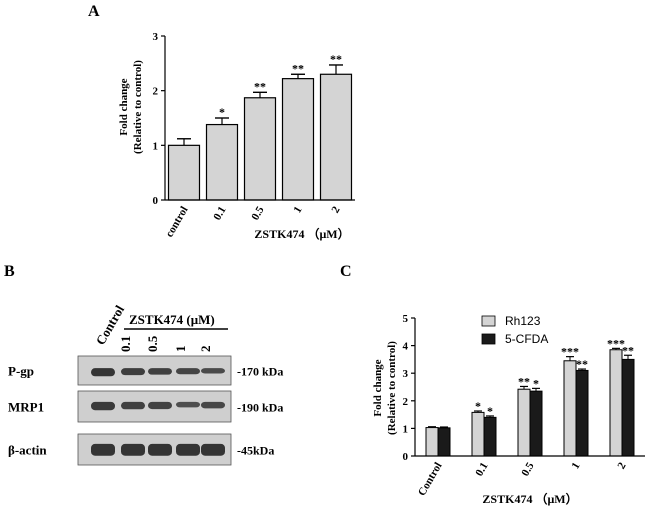  What do you see at coordinates (406, 402) in the screenshot?
I see `chart-c-ytick-label: 2` at bounding box center [406, 402].